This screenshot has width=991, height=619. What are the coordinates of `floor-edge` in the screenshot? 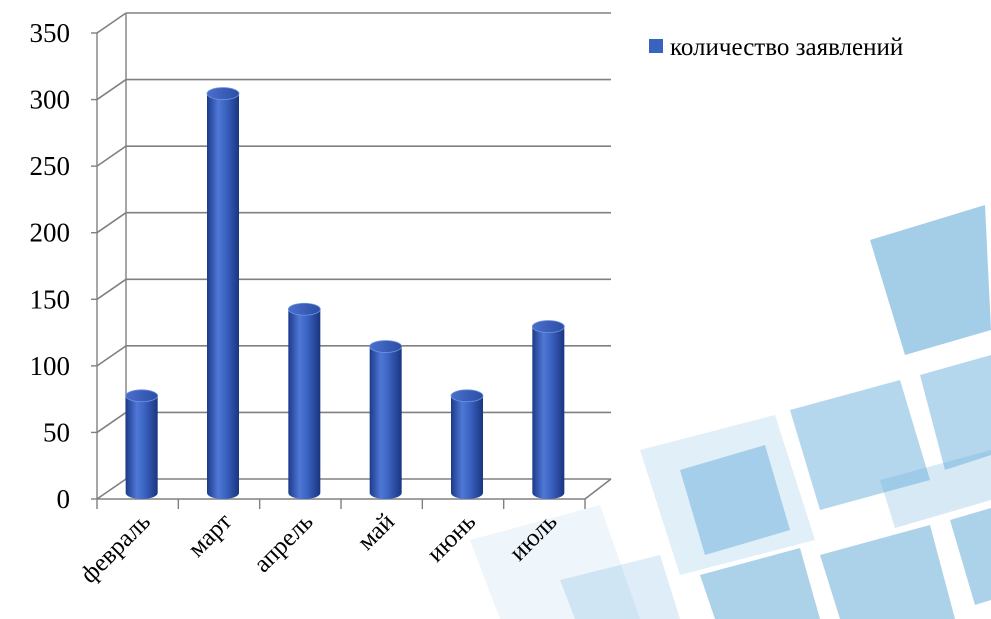 It's located at (598, 489).